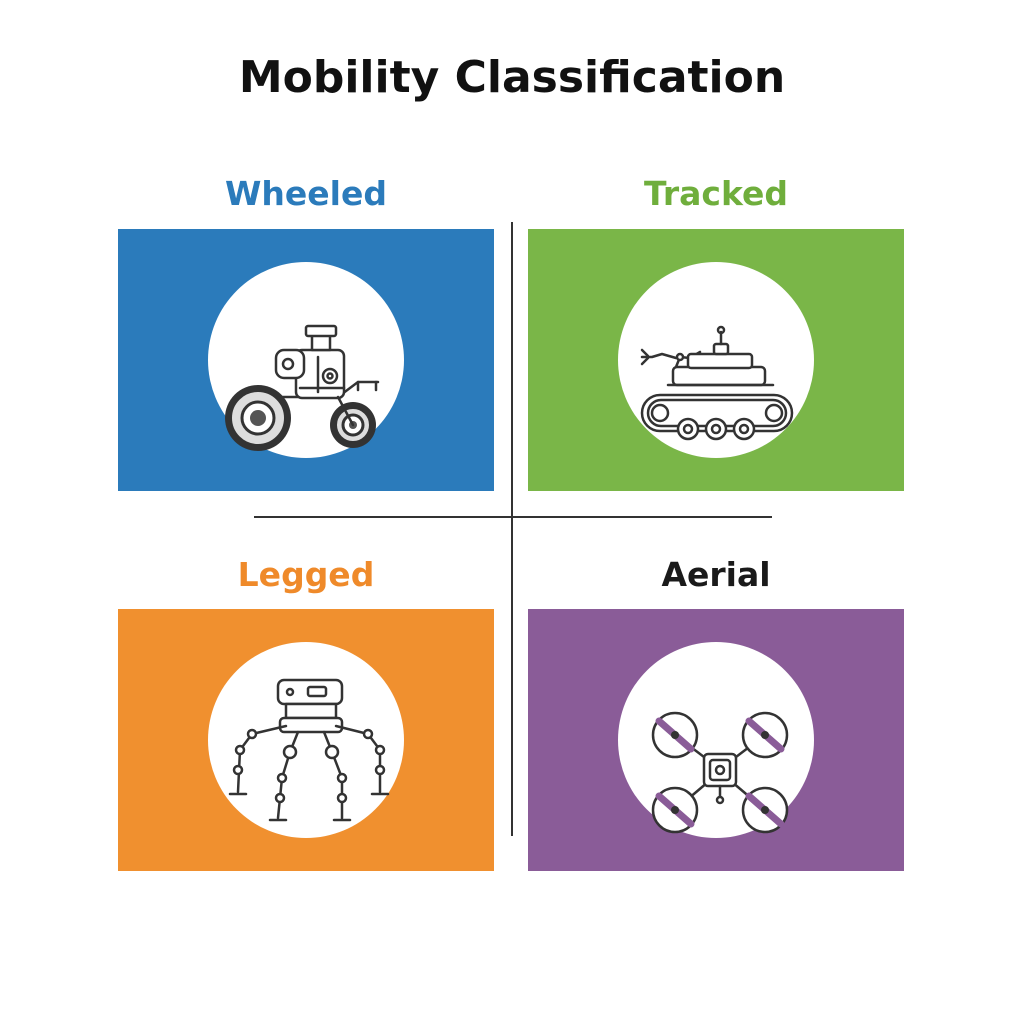  I want to click on legged-icon-circle, so click(306, 740).